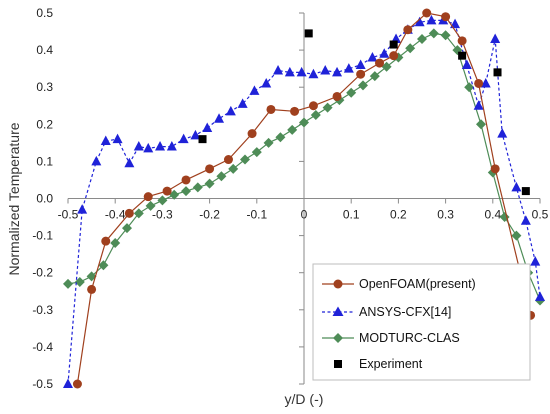 Image resolution: width=550 pixels, height=414 pixels. What do you see at coordinates (44, 13) in the screenshot?
I see `y-tick-label: 0.5` at bounding box center [44, 13].